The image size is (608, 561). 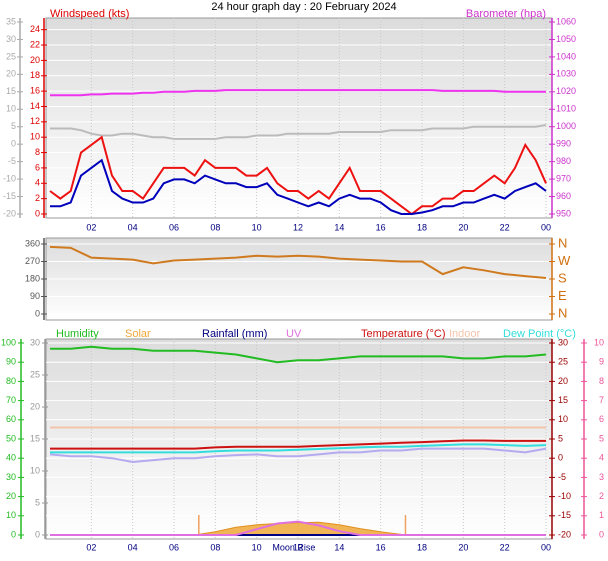 I want to click on y-tick-label: 50, so click(x=11, y=438).